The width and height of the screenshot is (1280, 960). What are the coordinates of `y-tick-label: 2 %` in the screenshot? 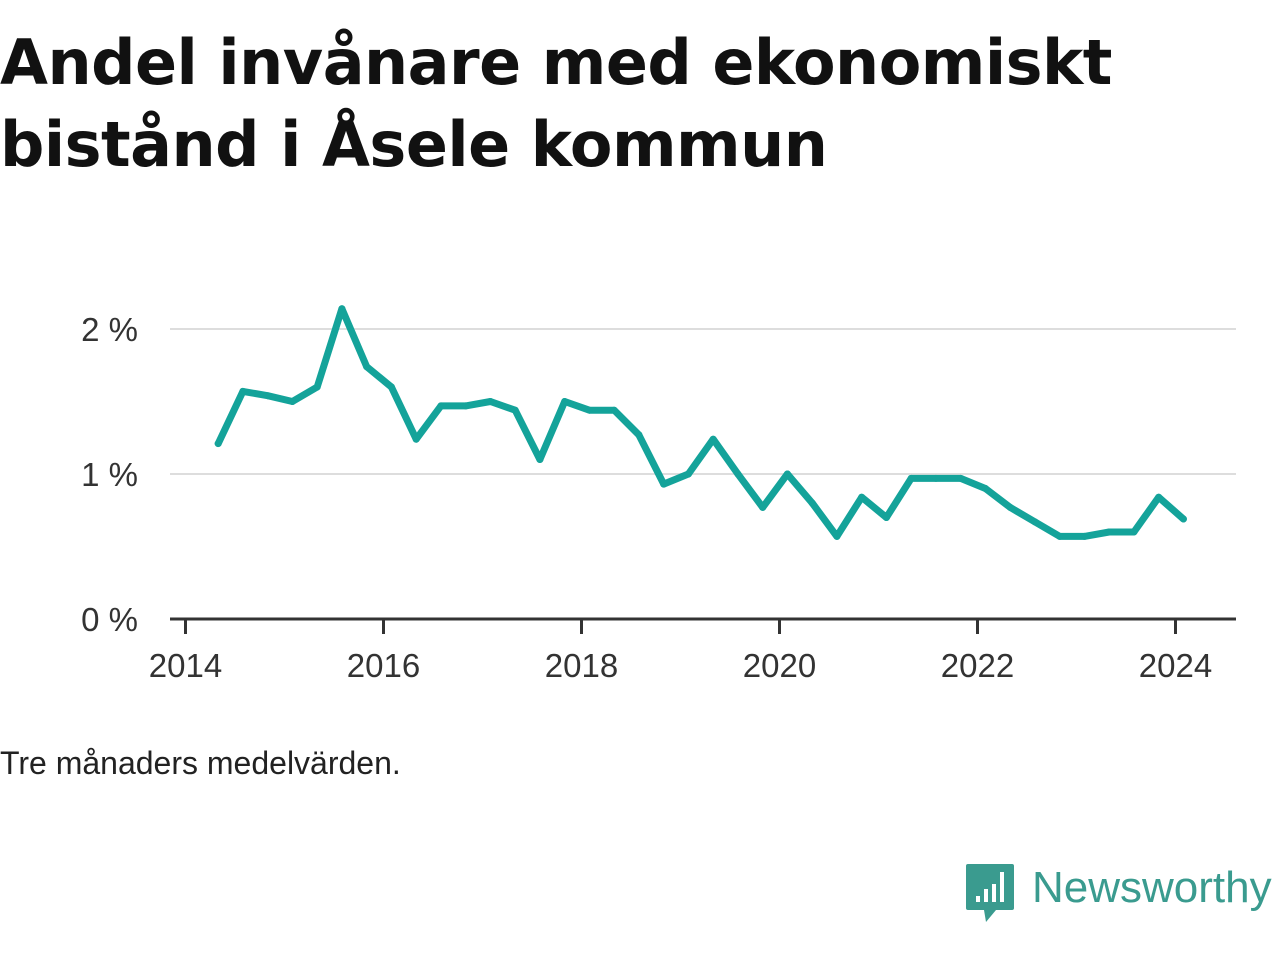 It's located at (109, 329).